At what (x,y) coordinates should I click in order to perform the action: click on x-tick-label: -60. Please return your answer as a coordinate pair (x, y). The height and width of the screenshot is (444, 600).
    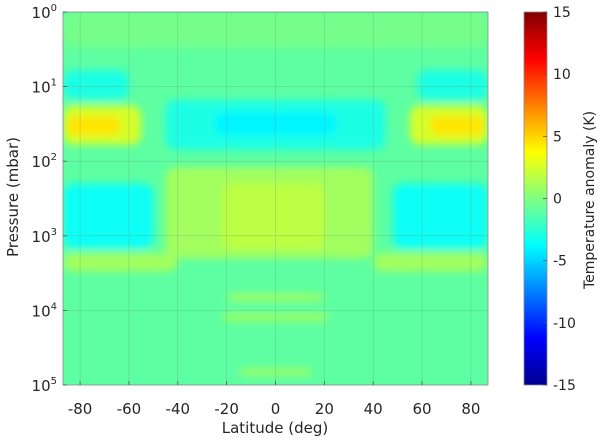
    Looking at the image, I should click on (129, 409).